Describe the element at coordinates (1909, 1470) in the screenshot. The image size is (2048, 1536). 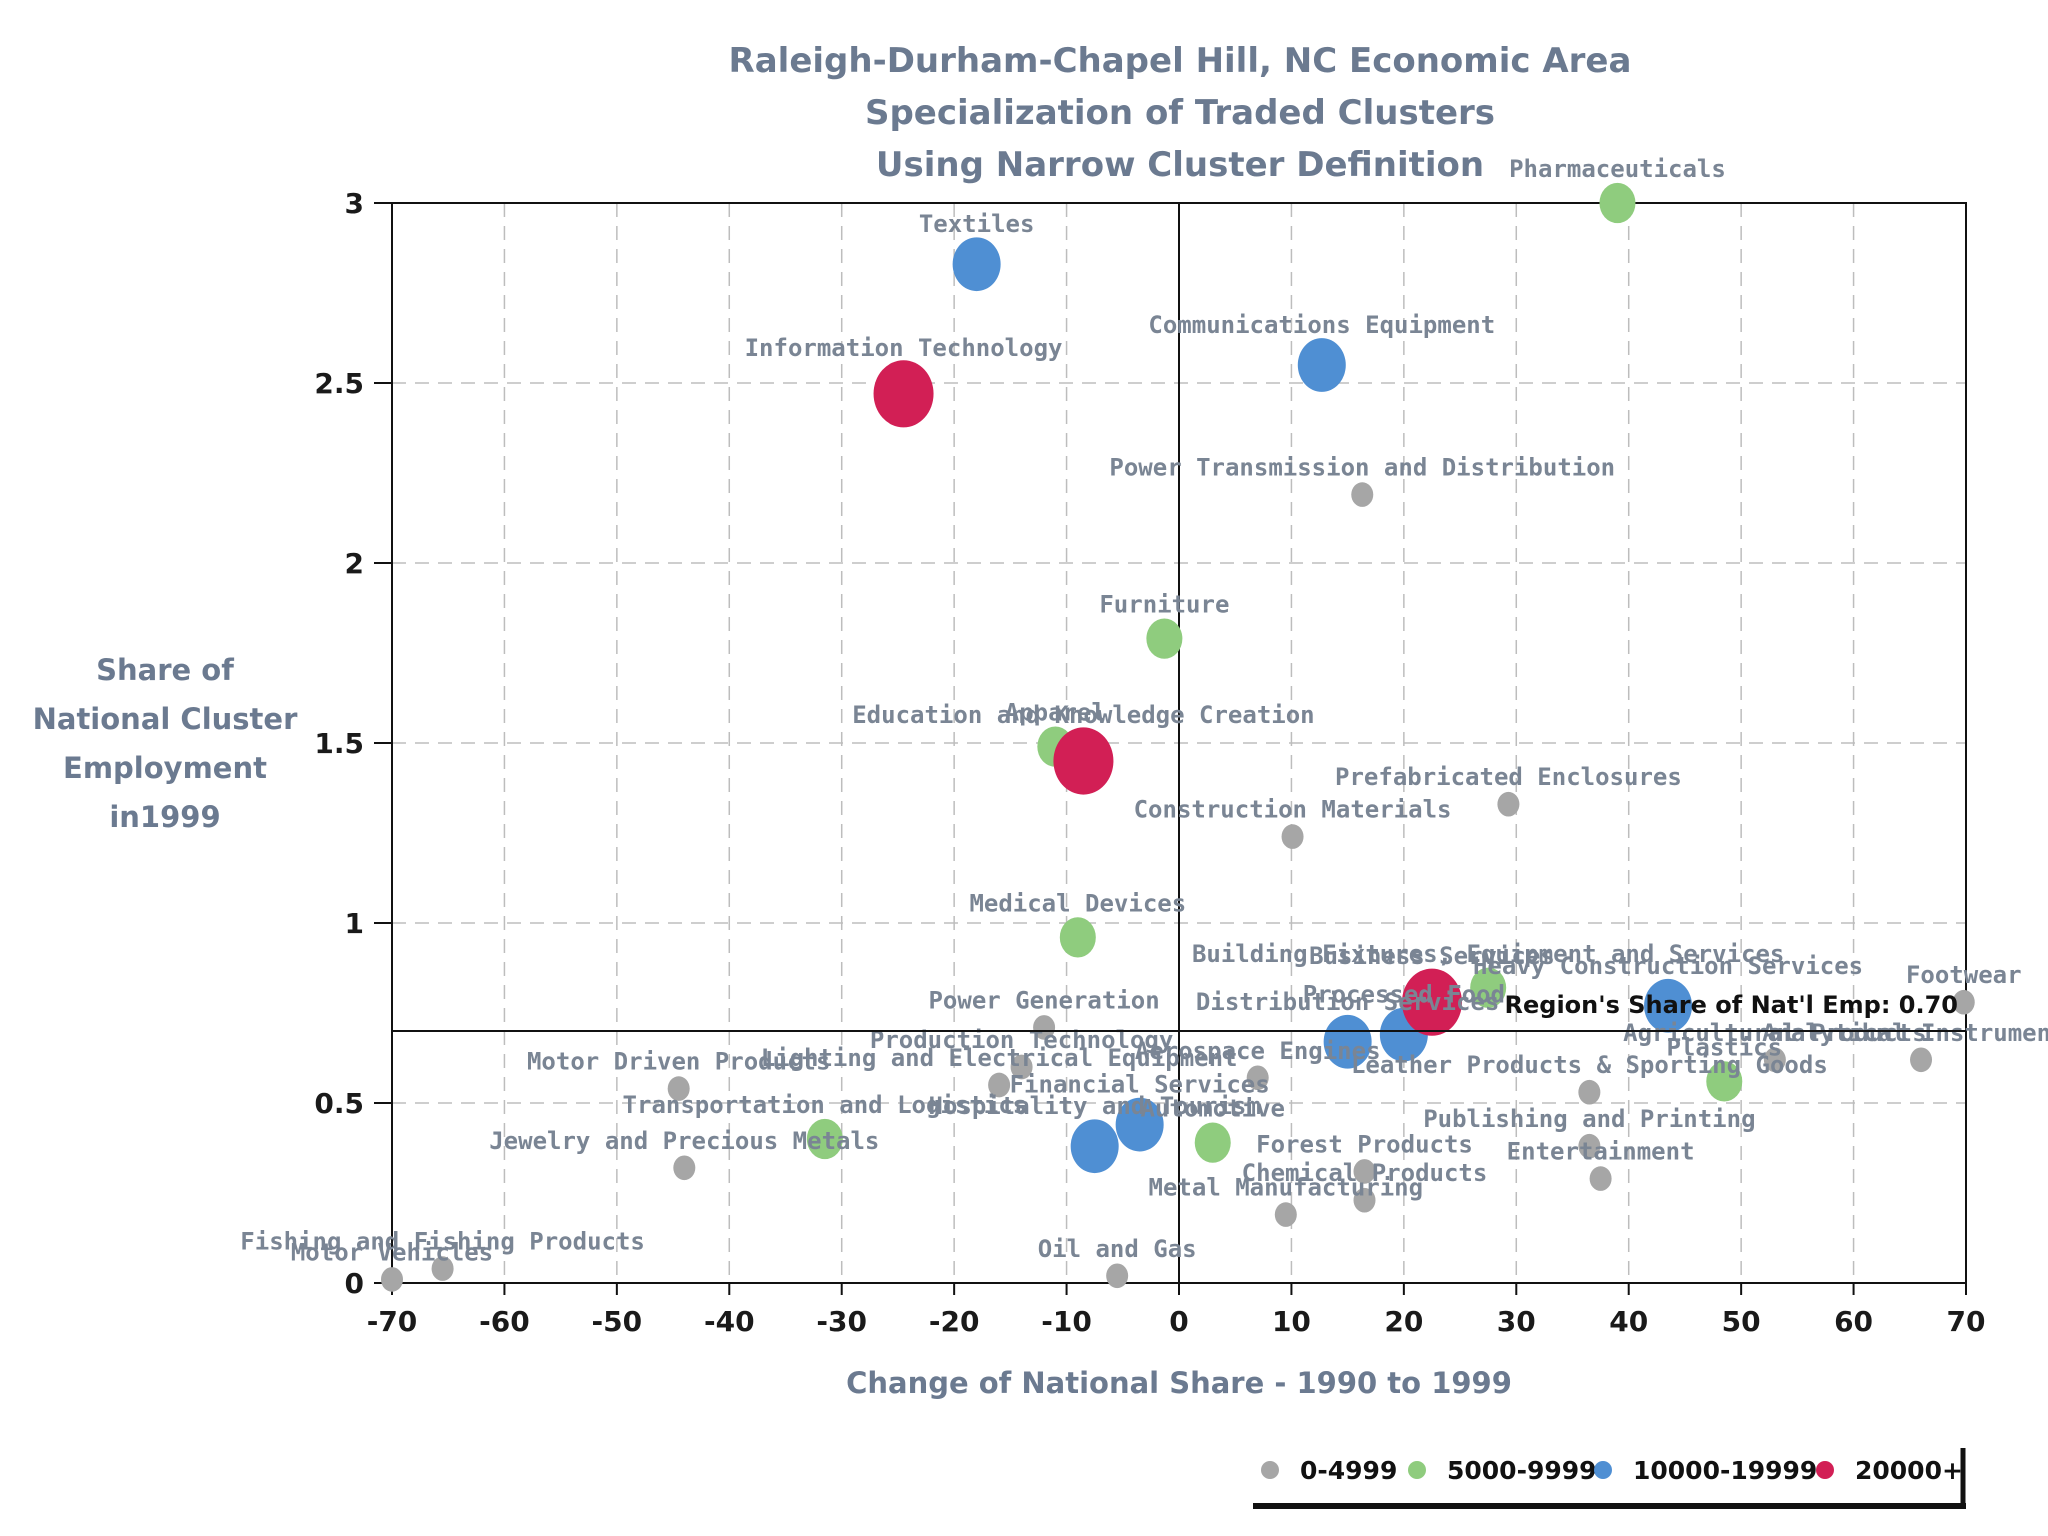
I see `legend-label-20000: 20000+` at that location.